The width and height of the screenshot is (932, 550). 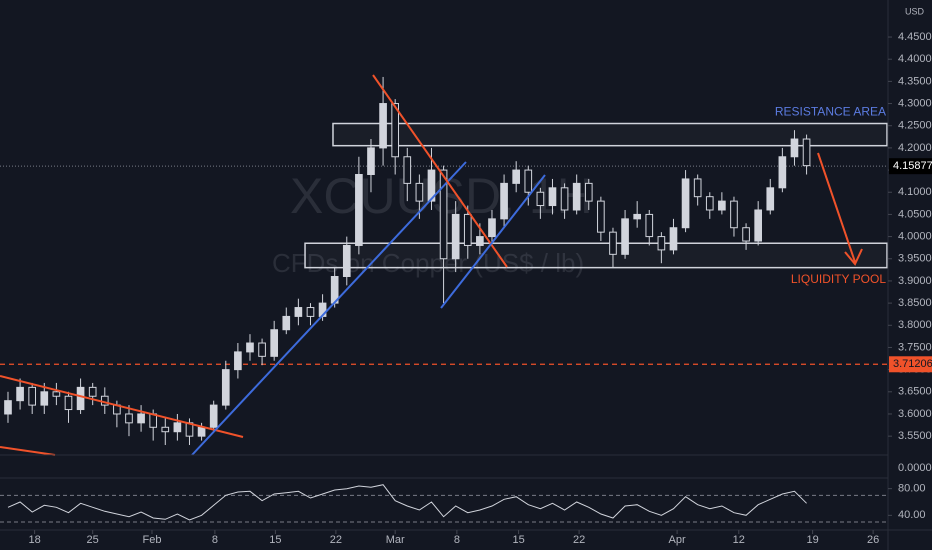 What do you see at coordinates (739, 540) in the screenshot?
I see `x-tick-label: 12` at bounding box center [739, 540].